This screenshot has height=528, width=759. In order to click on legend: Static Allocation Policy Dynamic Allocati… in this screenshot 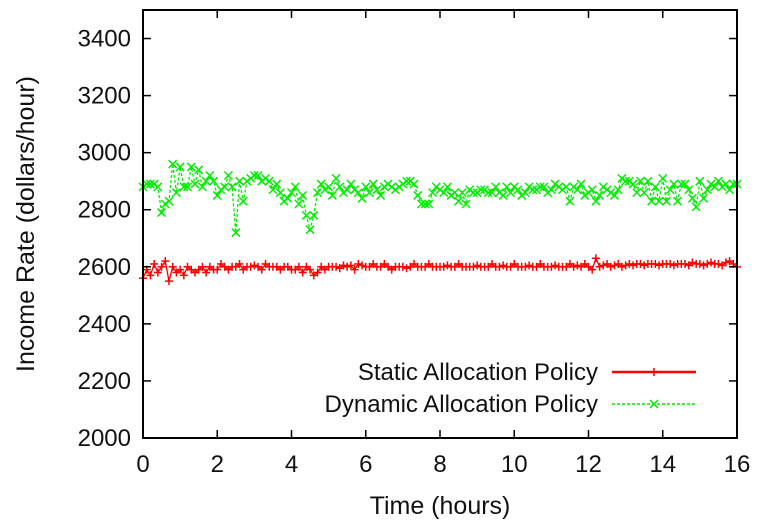, I will do `click(510, 388)`.